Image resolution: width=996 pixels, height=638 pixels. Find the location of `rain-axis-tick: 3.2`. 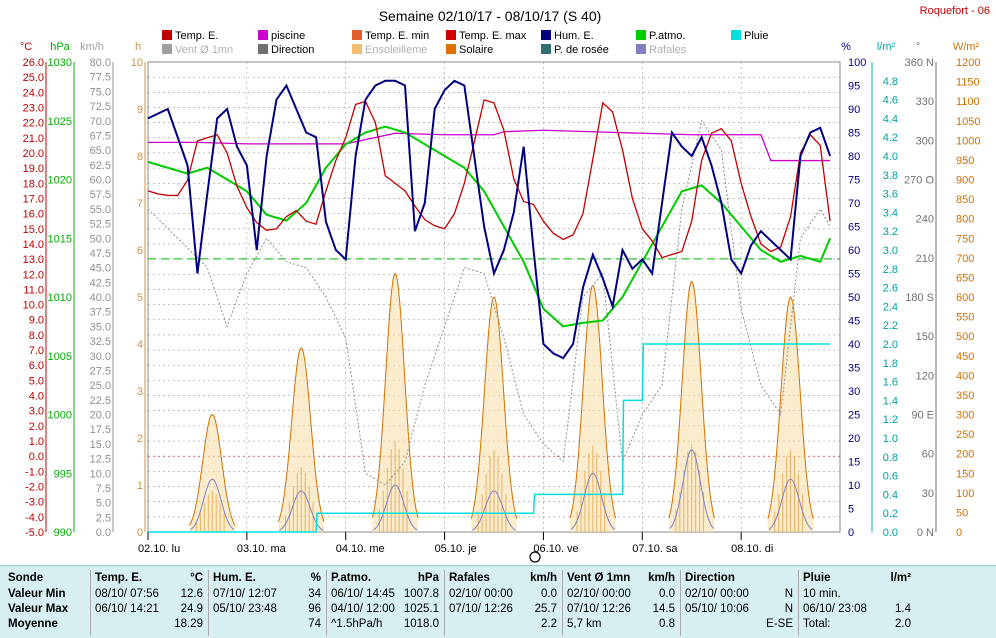

rain-axis-tick: 3.2 is located at coordinates (890, 232).